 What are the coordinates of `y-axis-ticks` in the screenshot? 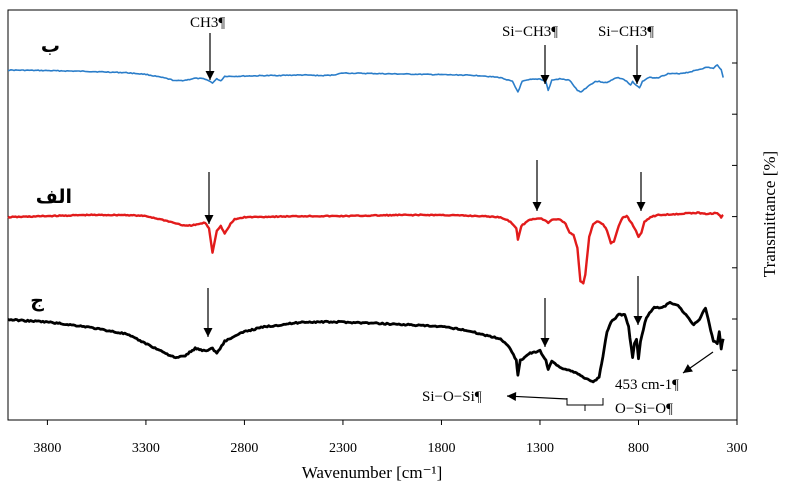 It's located at (734, 216).